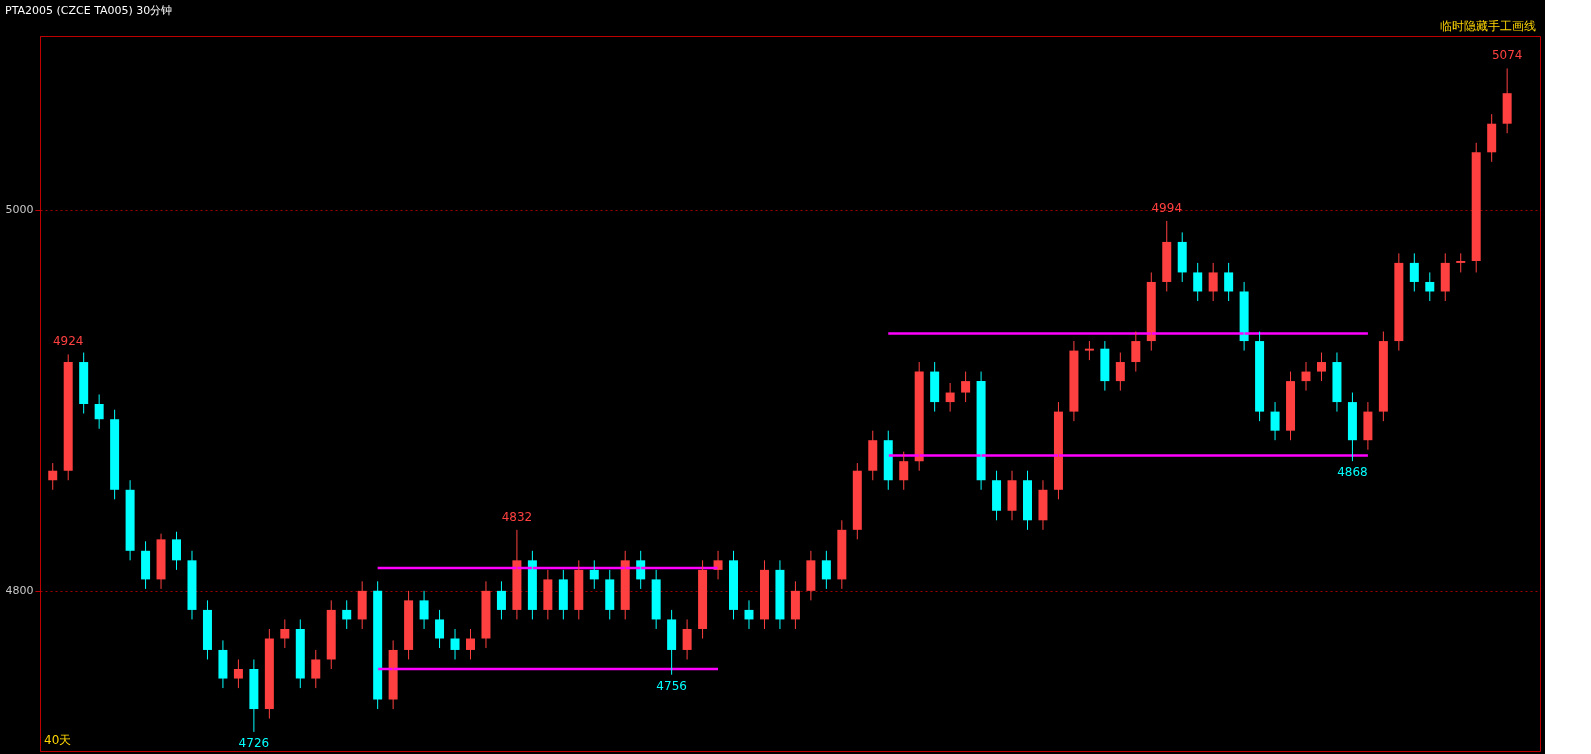  I want to click on annotation: 4994, so click(1167, 207).